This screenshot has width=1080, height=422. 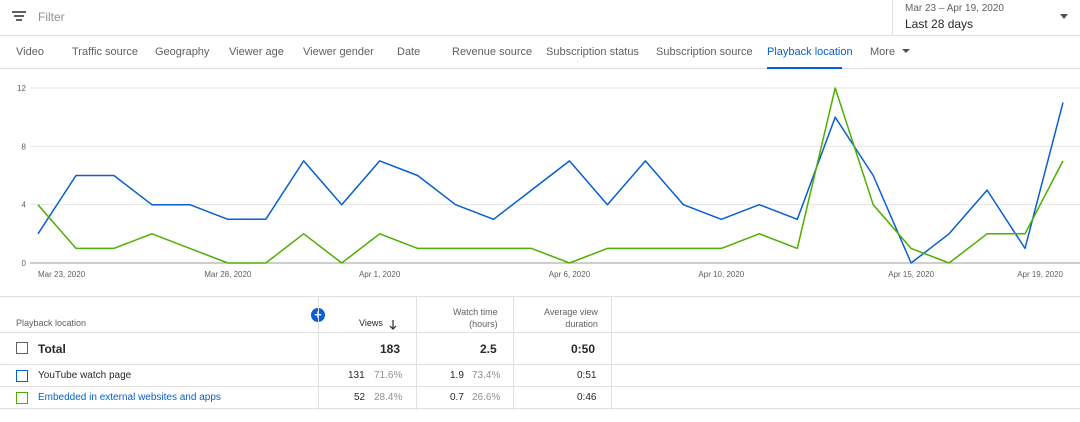 I want to click on total-watch-time: 2.5, so click(x=488, y=349).